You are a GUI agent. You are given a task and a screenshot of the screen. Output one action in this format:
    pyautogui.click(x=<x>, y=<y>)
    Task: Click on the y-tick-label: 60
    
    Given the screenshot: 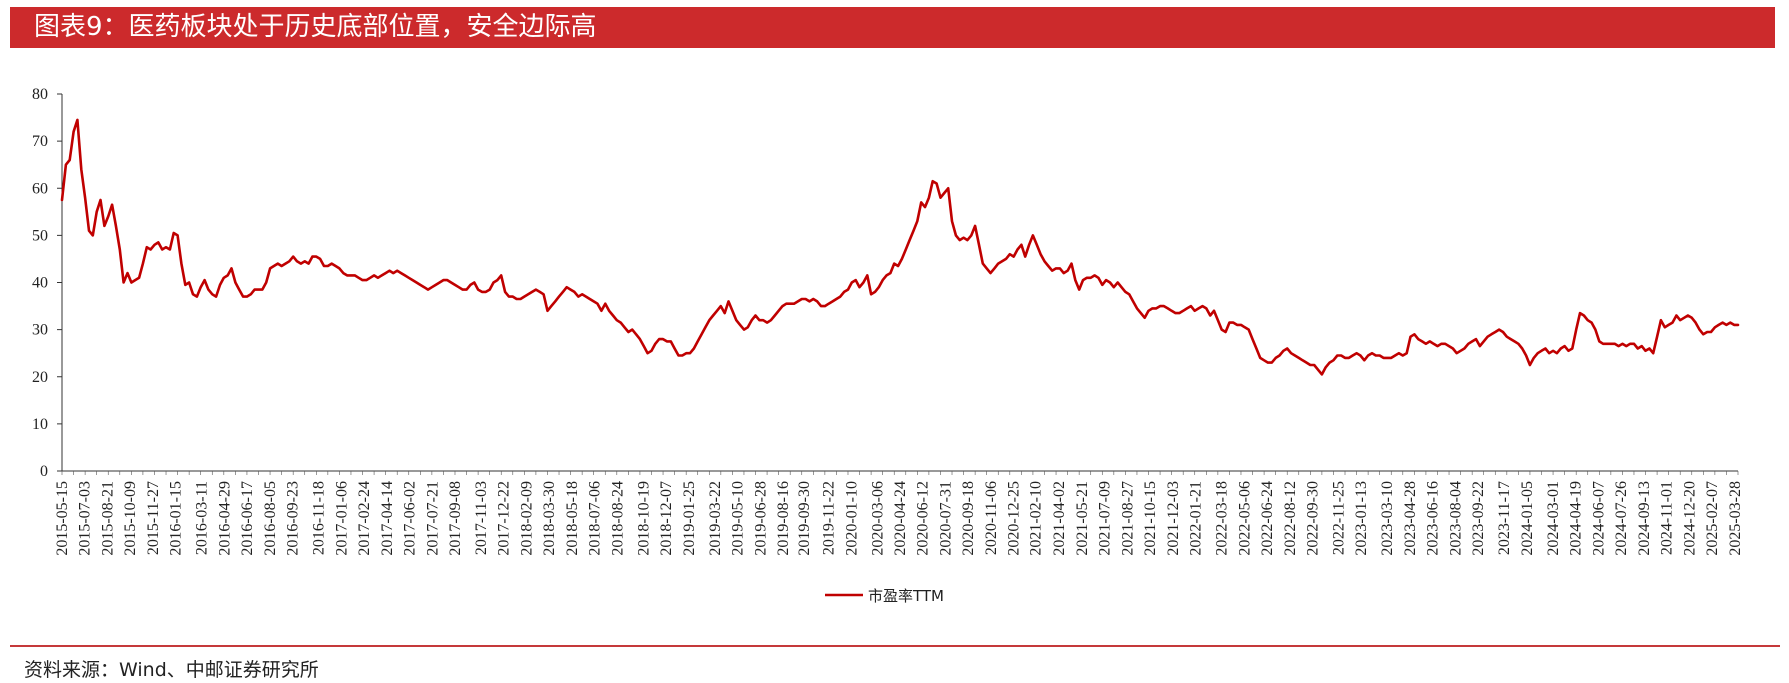 What is the action you would take?
    pyautogui.click(x=40, y=188)
    